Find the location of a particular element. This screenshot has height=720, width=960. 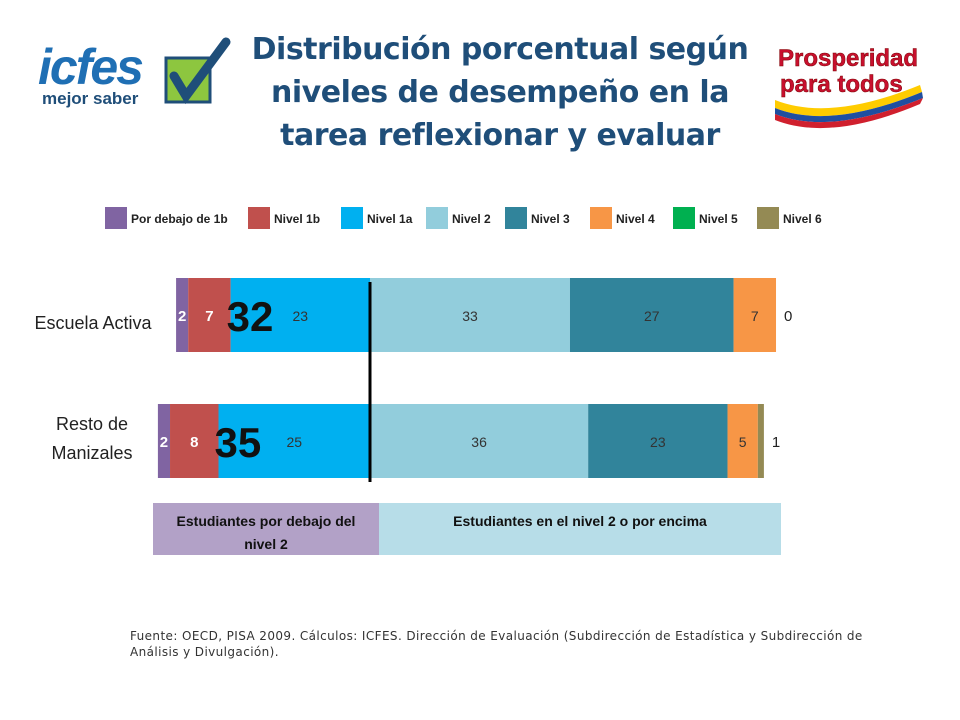

bar-2-value-2: 8 is located at coordinates (194, 442).